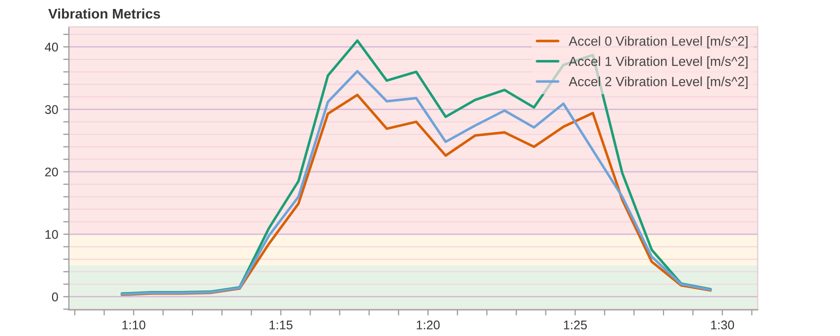 Image resolution: width=840 pixels, height=336 pixels. What do you see at coordinates (428, 325) in the screenshot?
I see `x-tick-label: 1:20` at bounding box center [428, 325].